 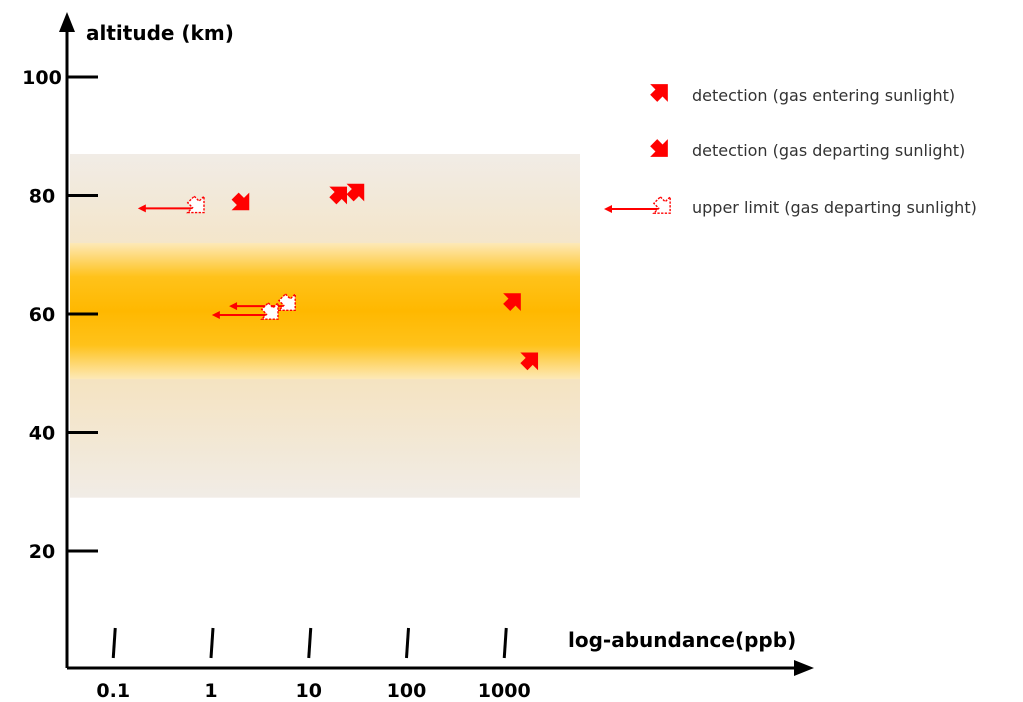 I want to click on marker-departing, so click(x=240, y=201).